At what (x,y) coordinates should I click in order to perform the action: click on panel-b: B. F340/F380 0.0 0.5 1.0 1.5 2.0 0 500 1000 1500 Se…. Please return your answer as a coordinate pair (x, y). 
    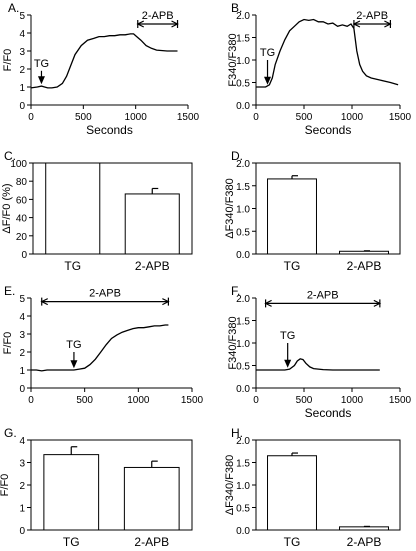
    Looking at the image, I should click on (319, 69).